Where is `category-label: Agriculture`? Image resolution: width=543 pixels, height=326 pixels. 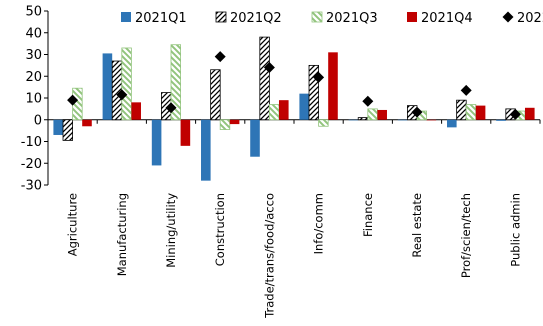
category-label: Agriculture is located at coordinates (73, 224).